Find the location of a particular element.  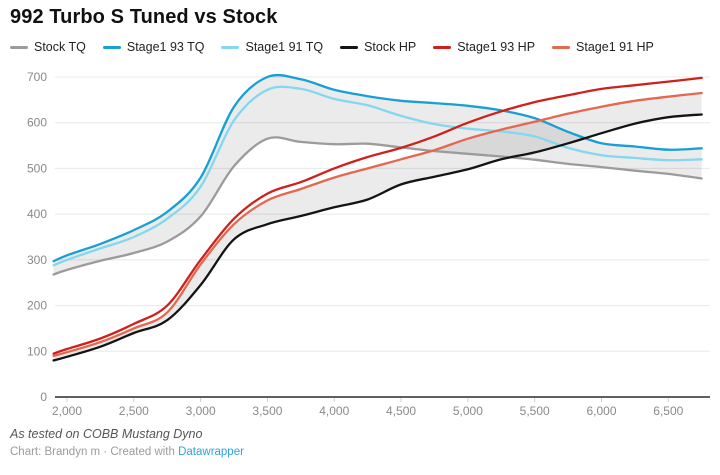

y-axis-label-700: 700 is located at coordinates (37, 77).